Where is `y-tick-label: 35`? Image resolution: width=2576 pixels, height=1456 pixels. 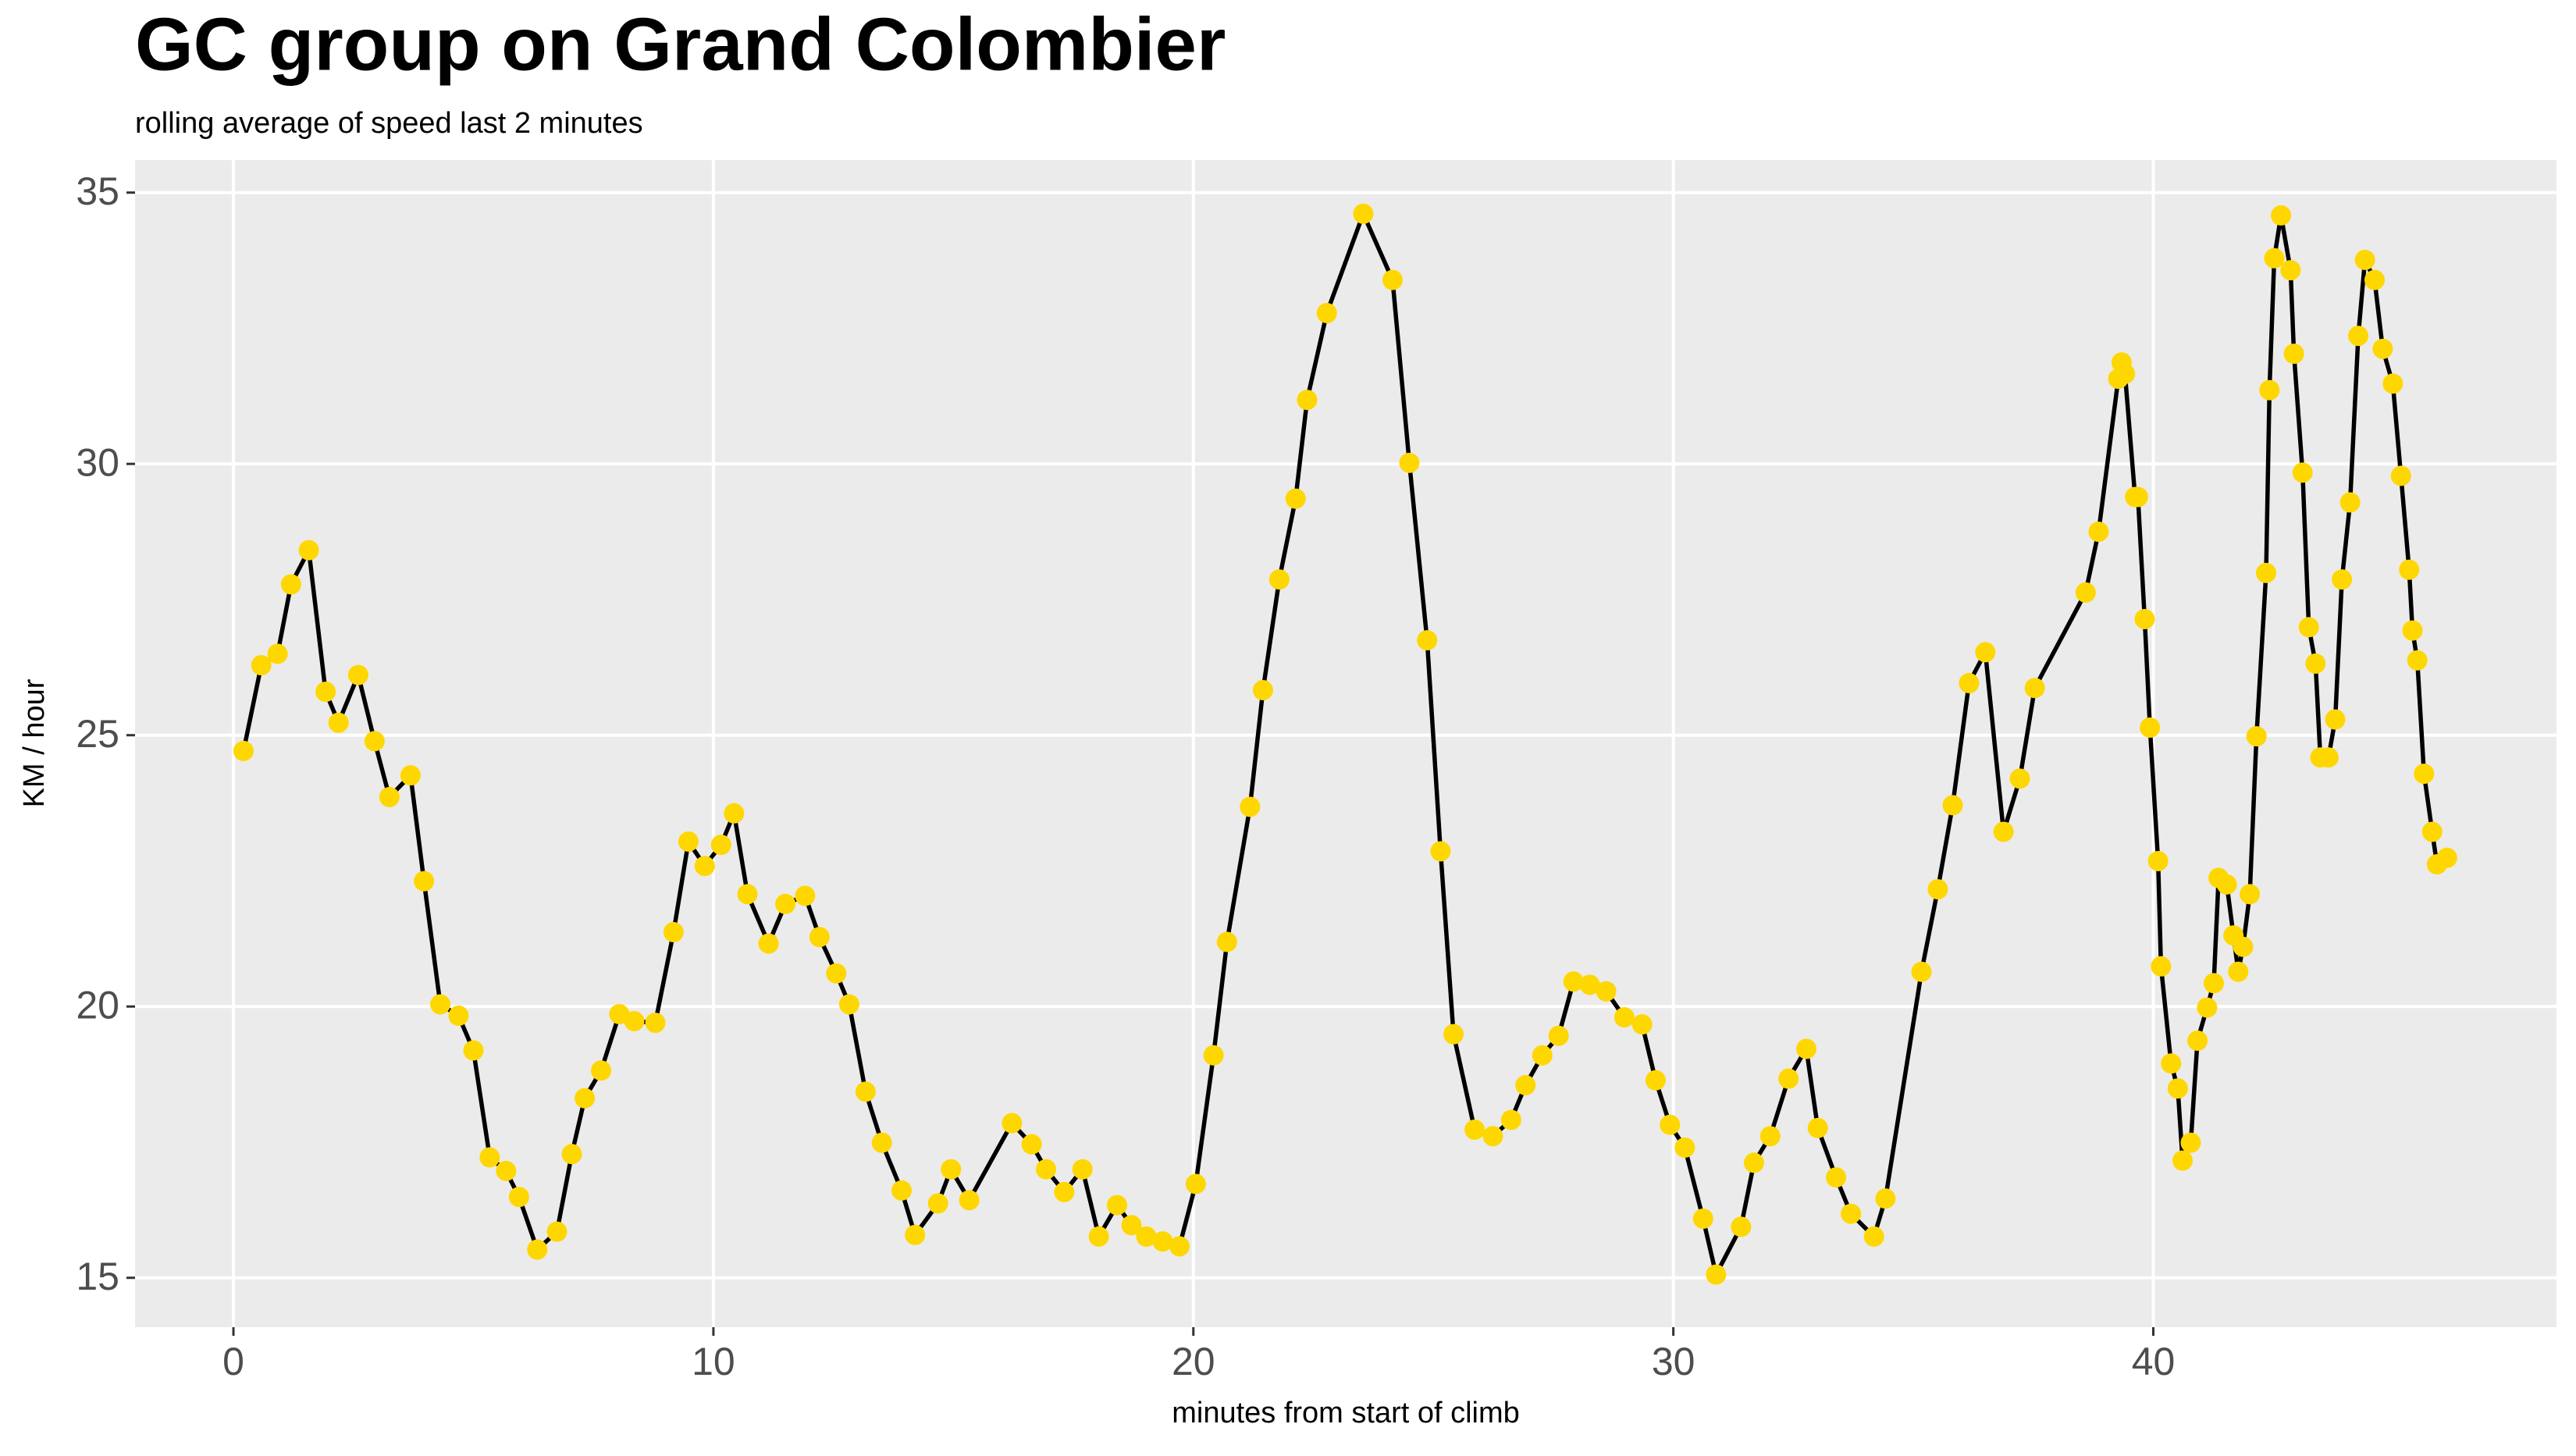 y-tick-label: 35 is located at coordinates (97, 191).